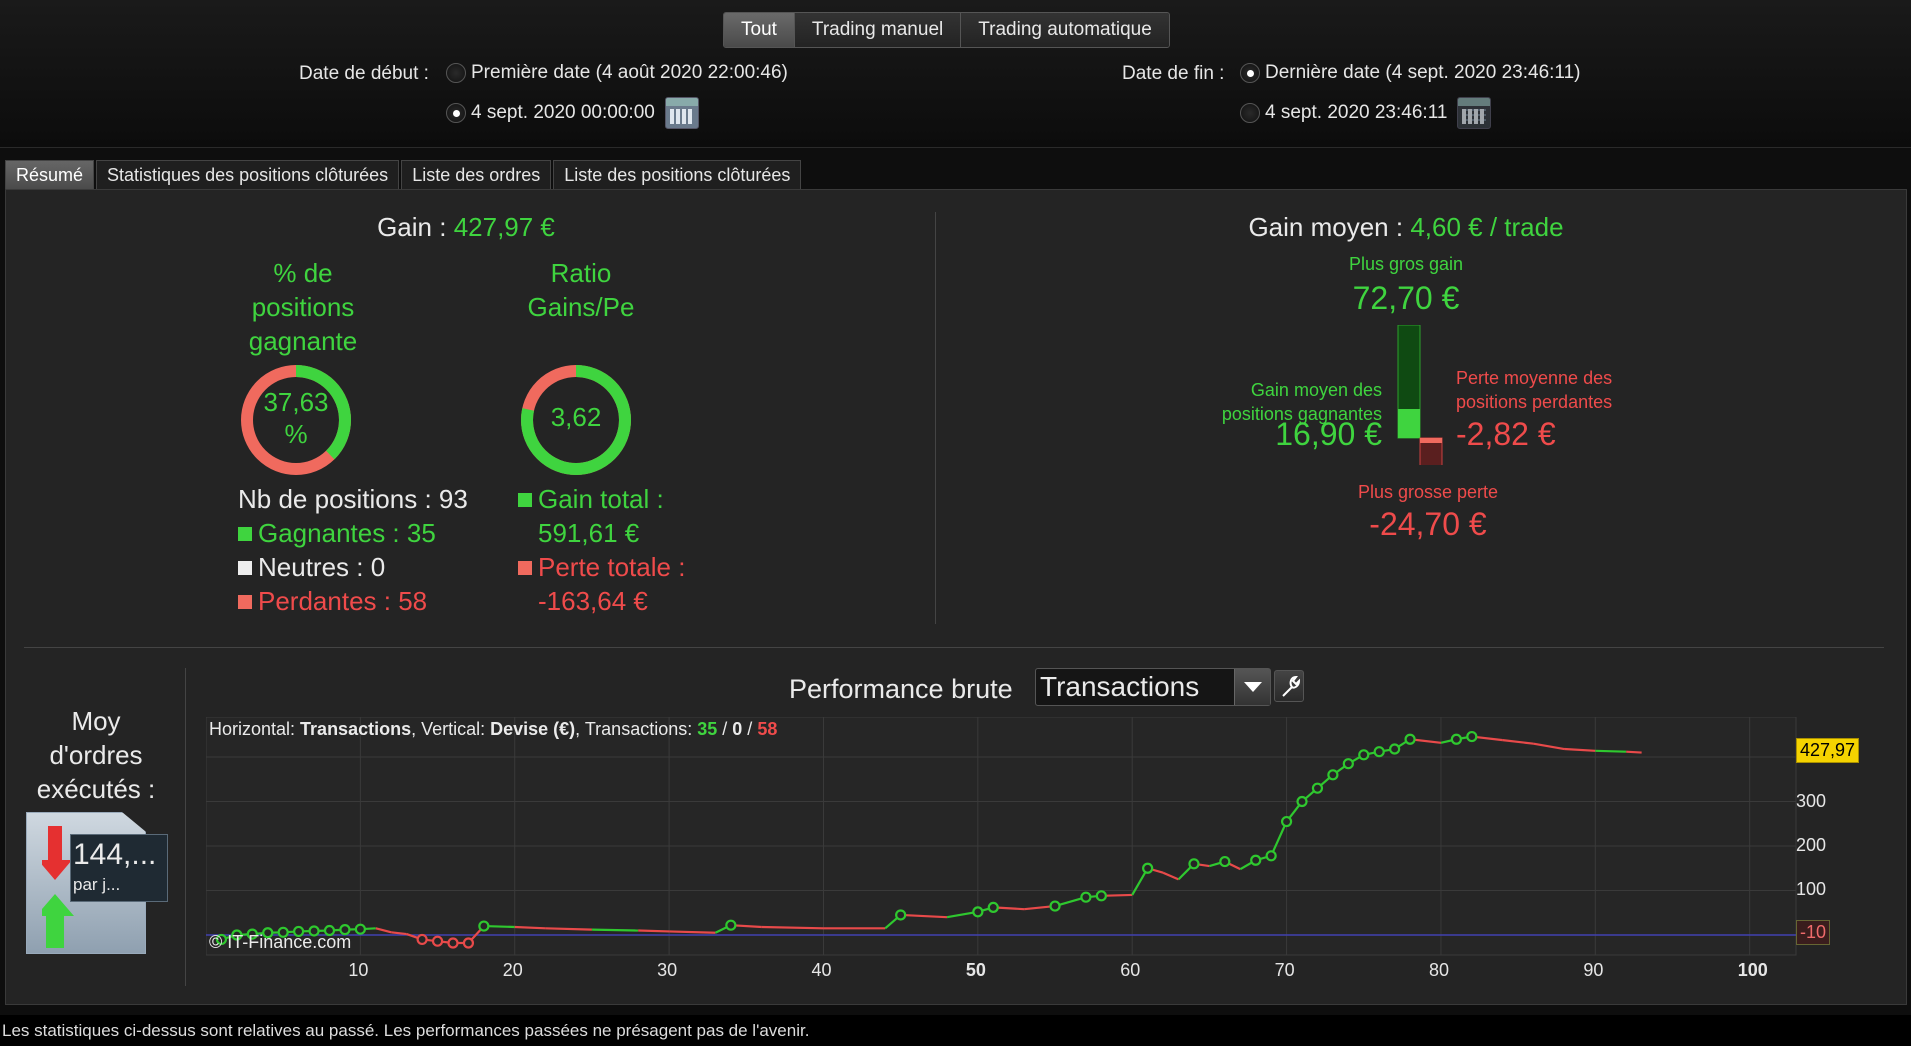 The height and width of the screenshot is (1046, 1911). I want to click on performance-markers, so click(846, 839).